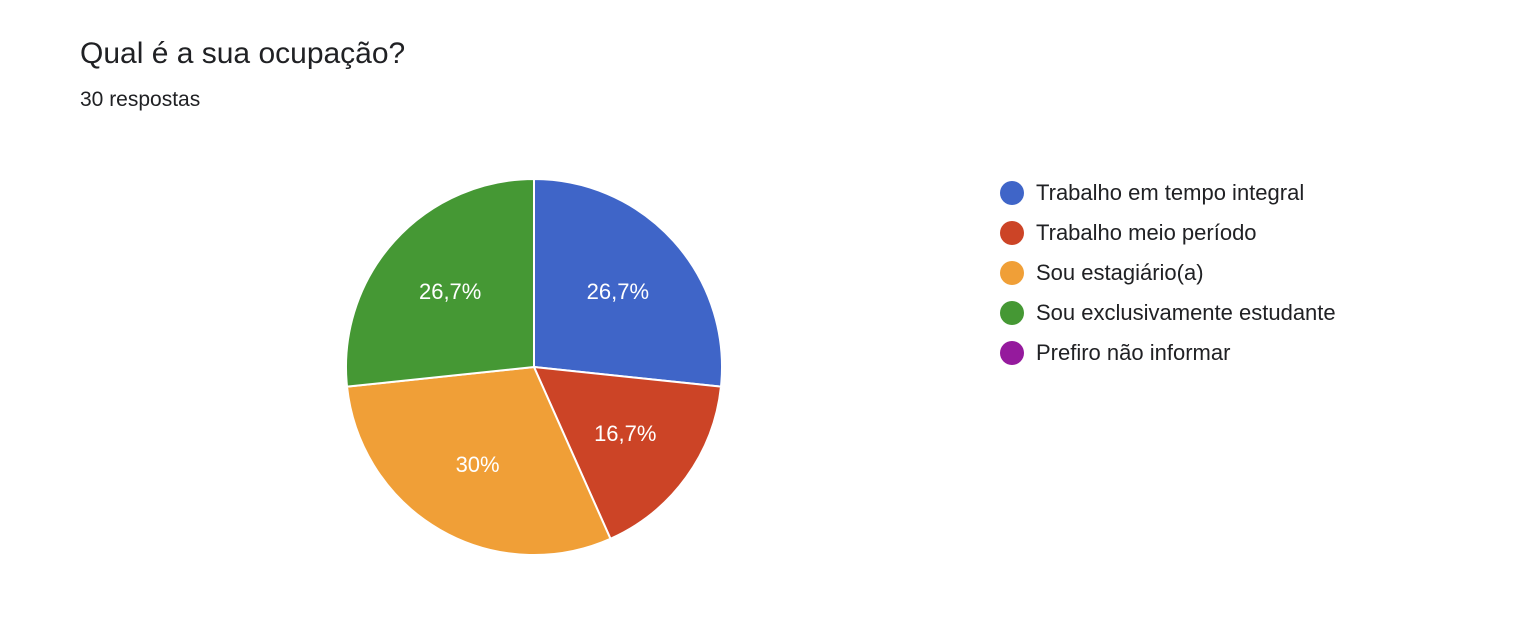 This screenshot has width=1530, height=638. I want to click on legend-item: Sou estagiário(a), so click(1168, 273).